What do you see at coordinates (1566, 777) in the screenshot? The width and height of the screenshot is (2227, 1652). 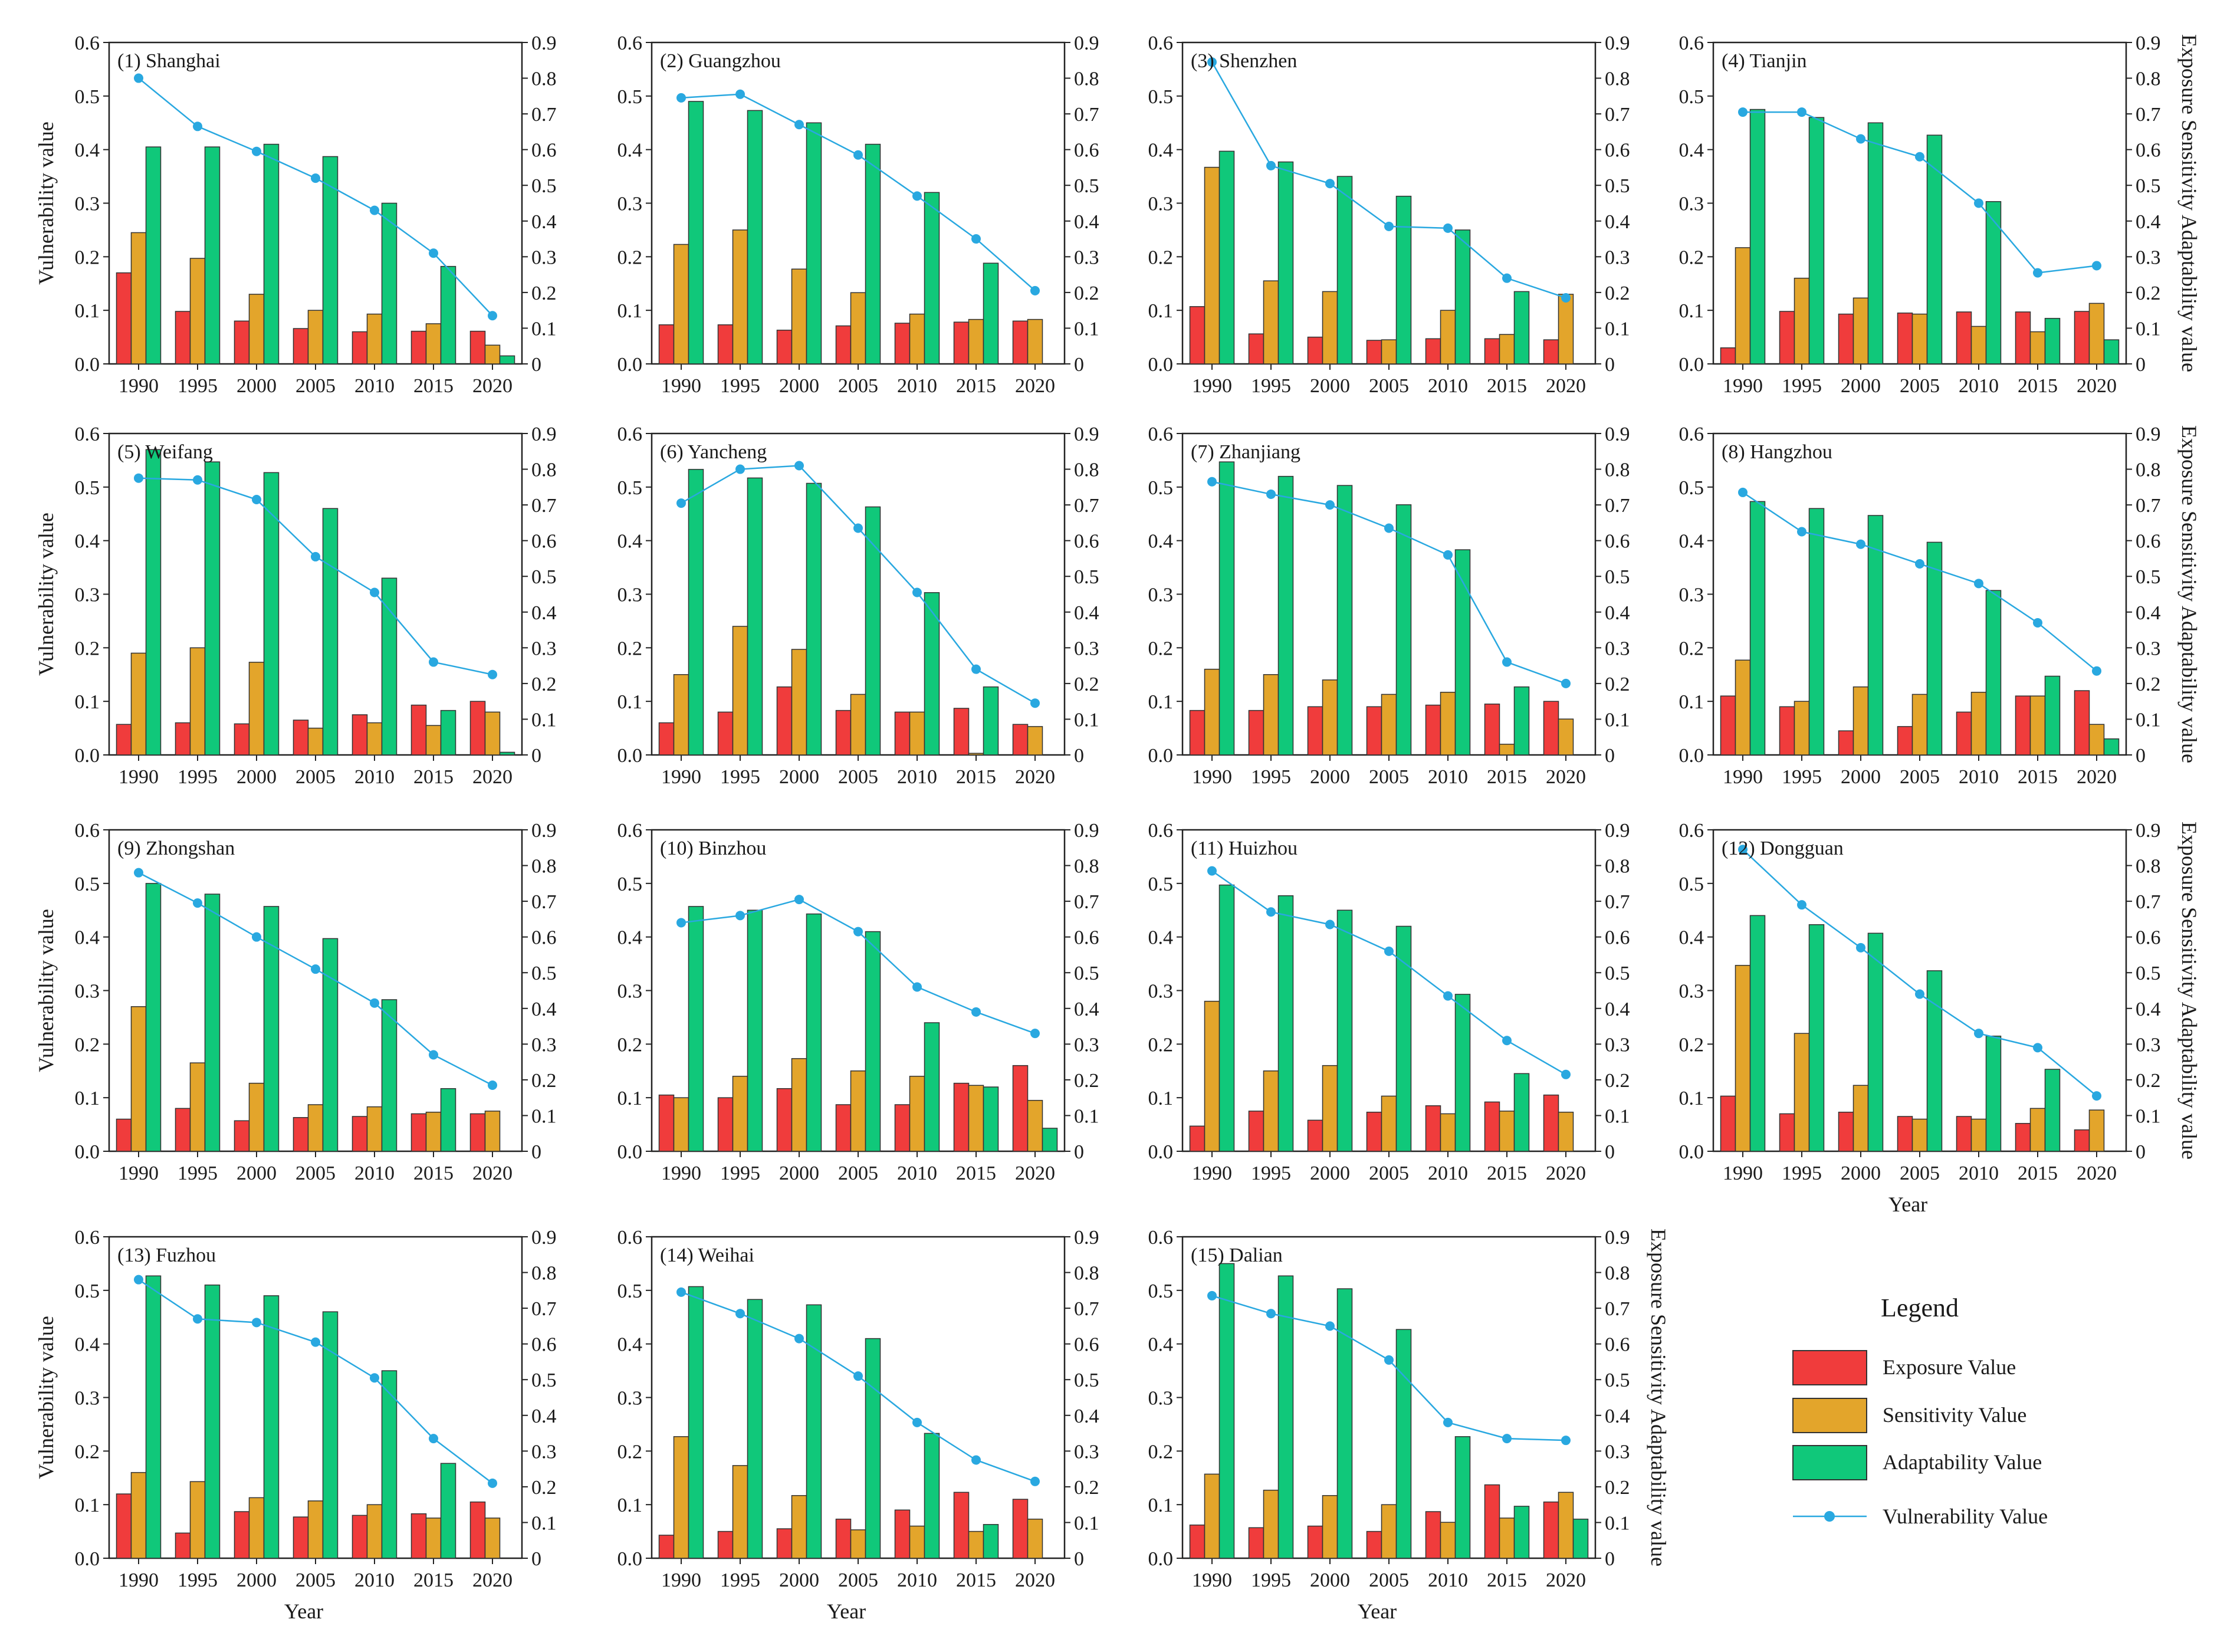 I see `x-tick-label: 2020` at bounding box center [1566, 777].